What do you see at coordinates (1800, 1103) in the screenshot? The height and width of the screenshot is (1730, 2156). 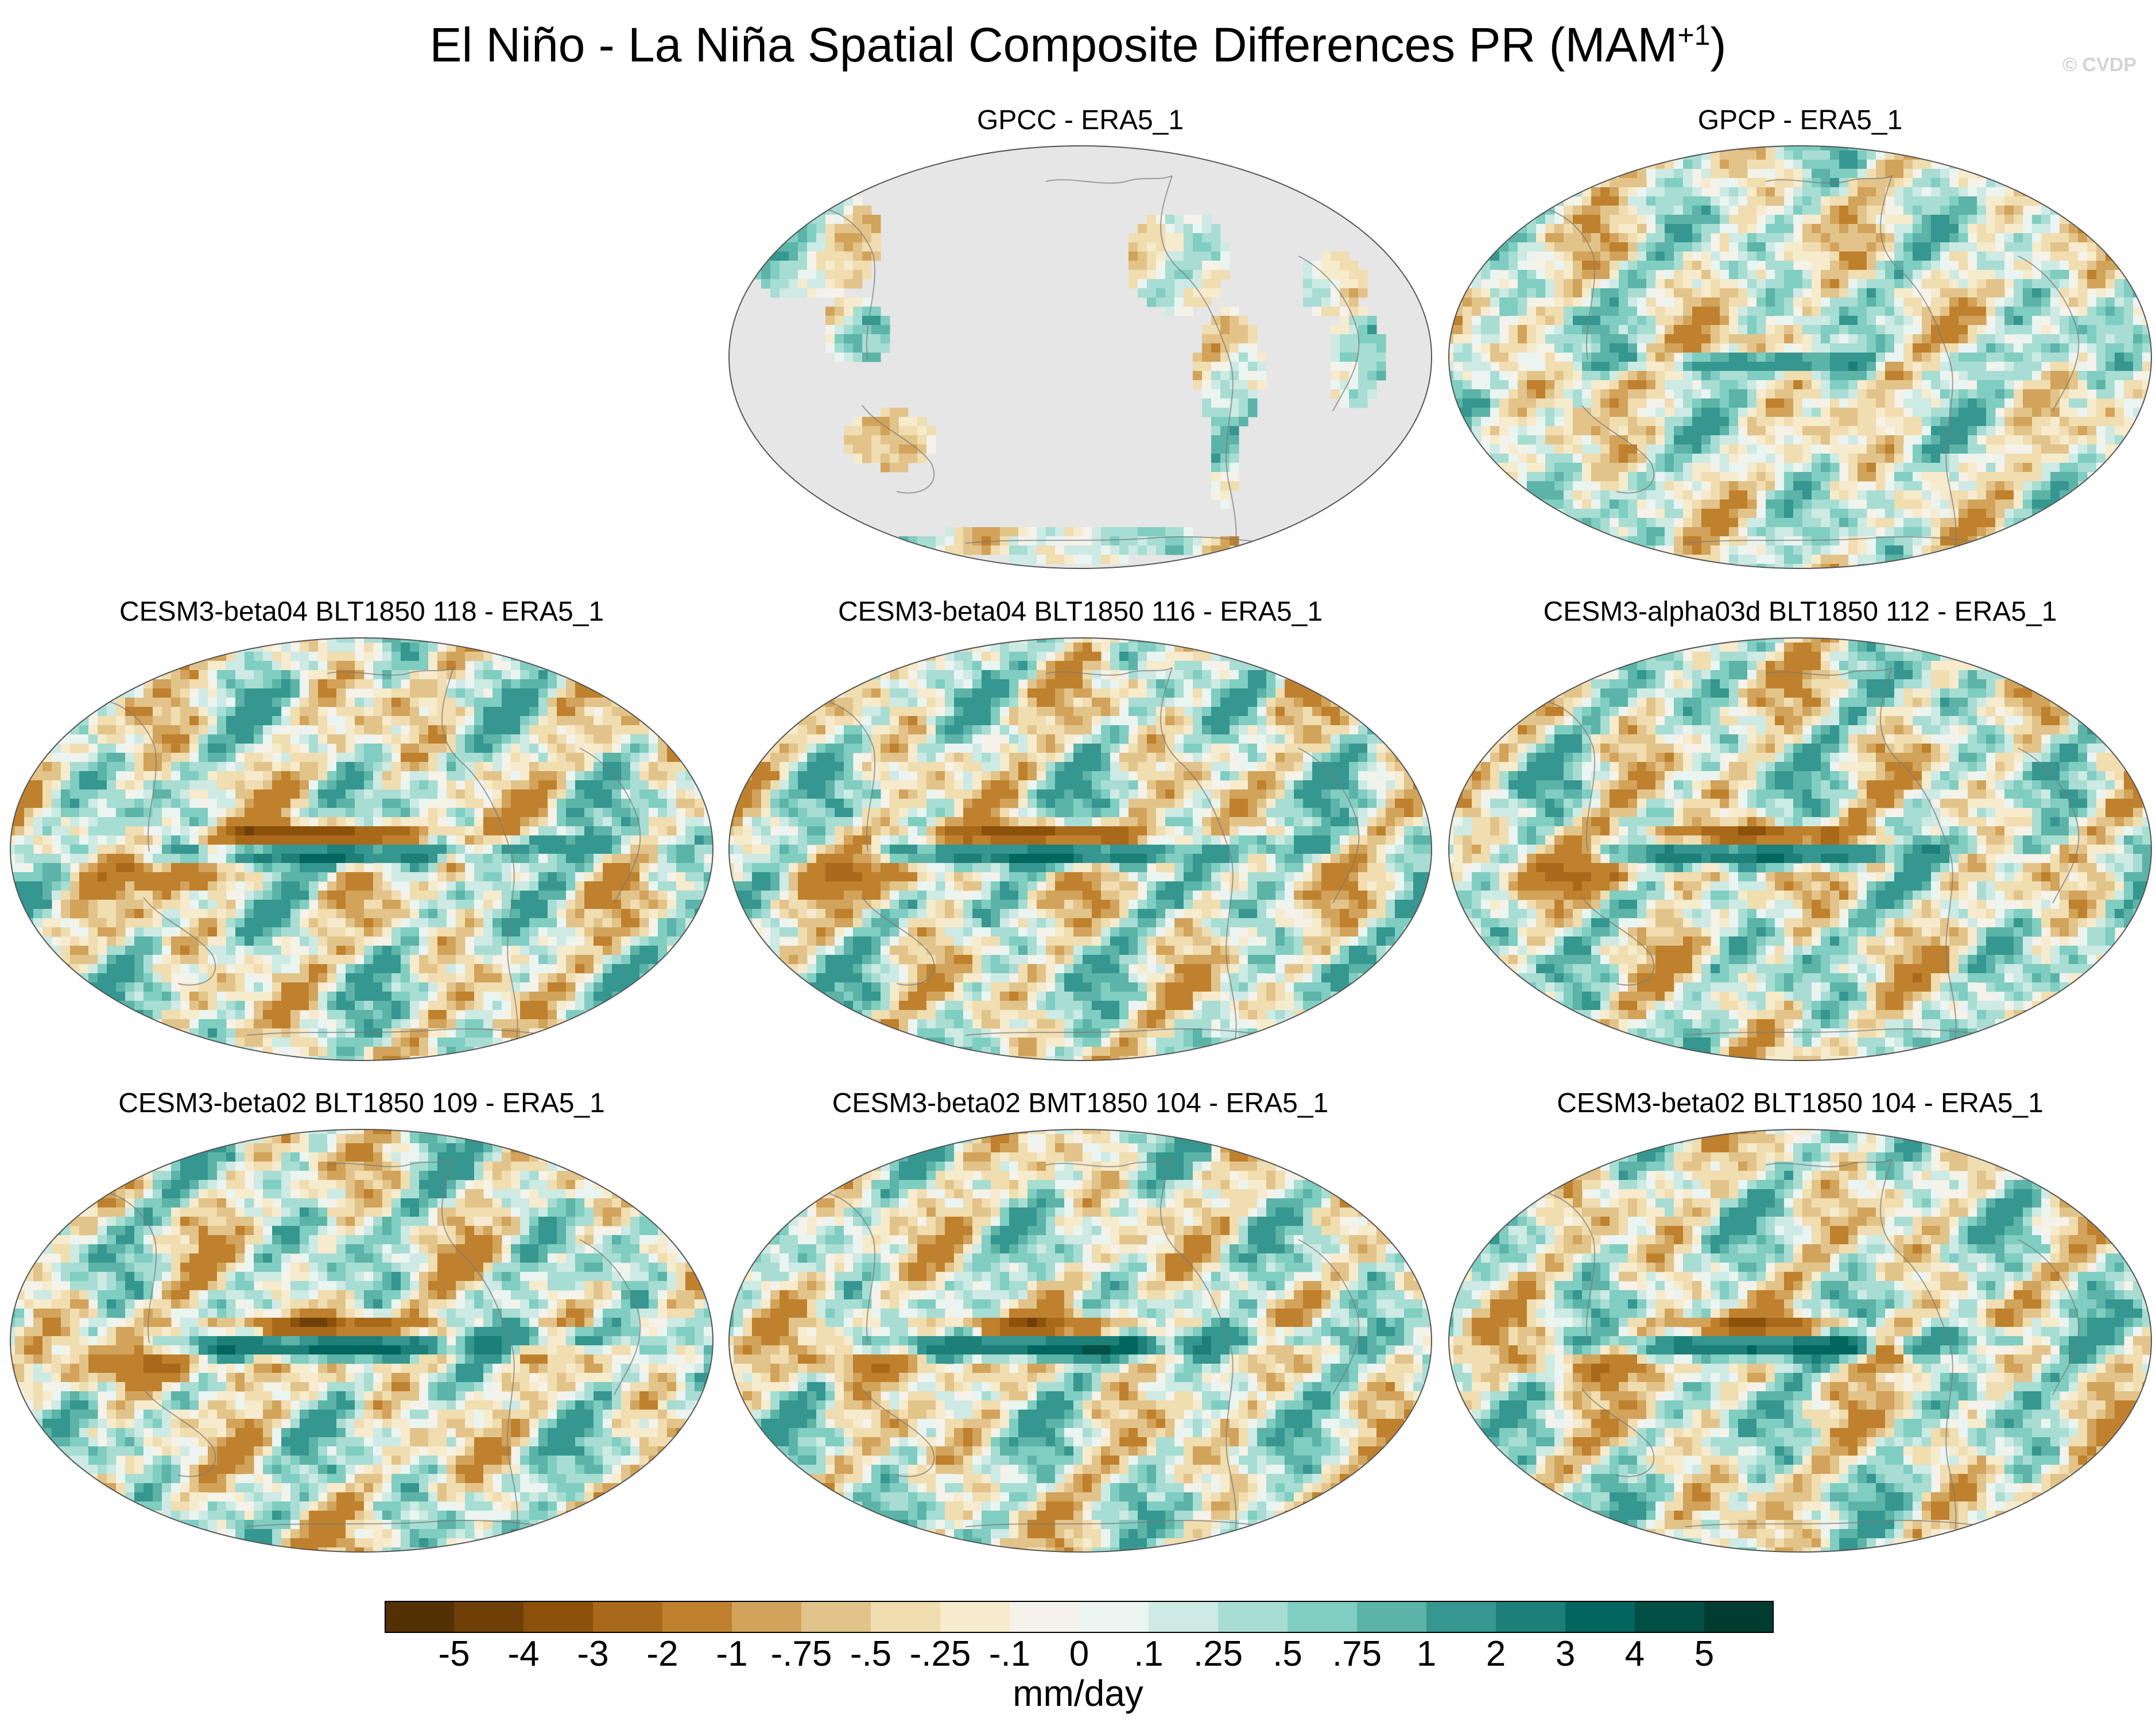 I see `panel-title-beta02-blt104: CESM3-beta02 BLT1850 104 - ERA5_1` at bounding box center [1800, 1103].